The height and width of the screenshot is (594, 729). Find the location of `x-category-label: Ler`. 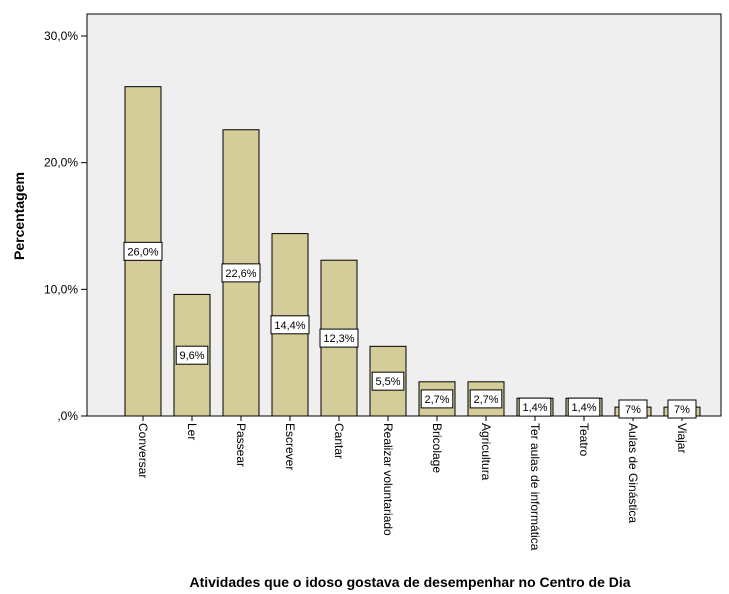

x-category-label: Ler is located at coordinates (192, 431).